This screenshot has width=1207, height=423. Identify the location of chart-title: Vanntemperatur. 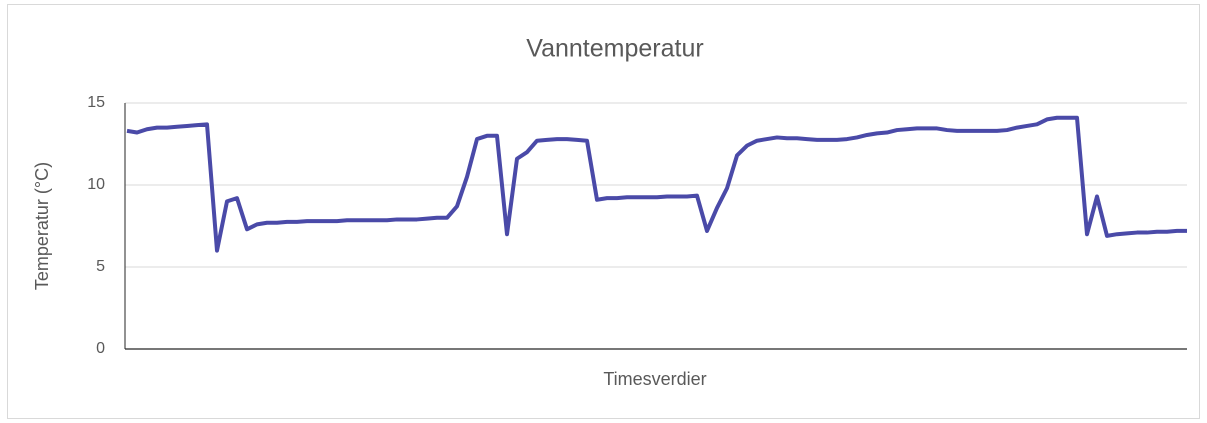
(614, 49).